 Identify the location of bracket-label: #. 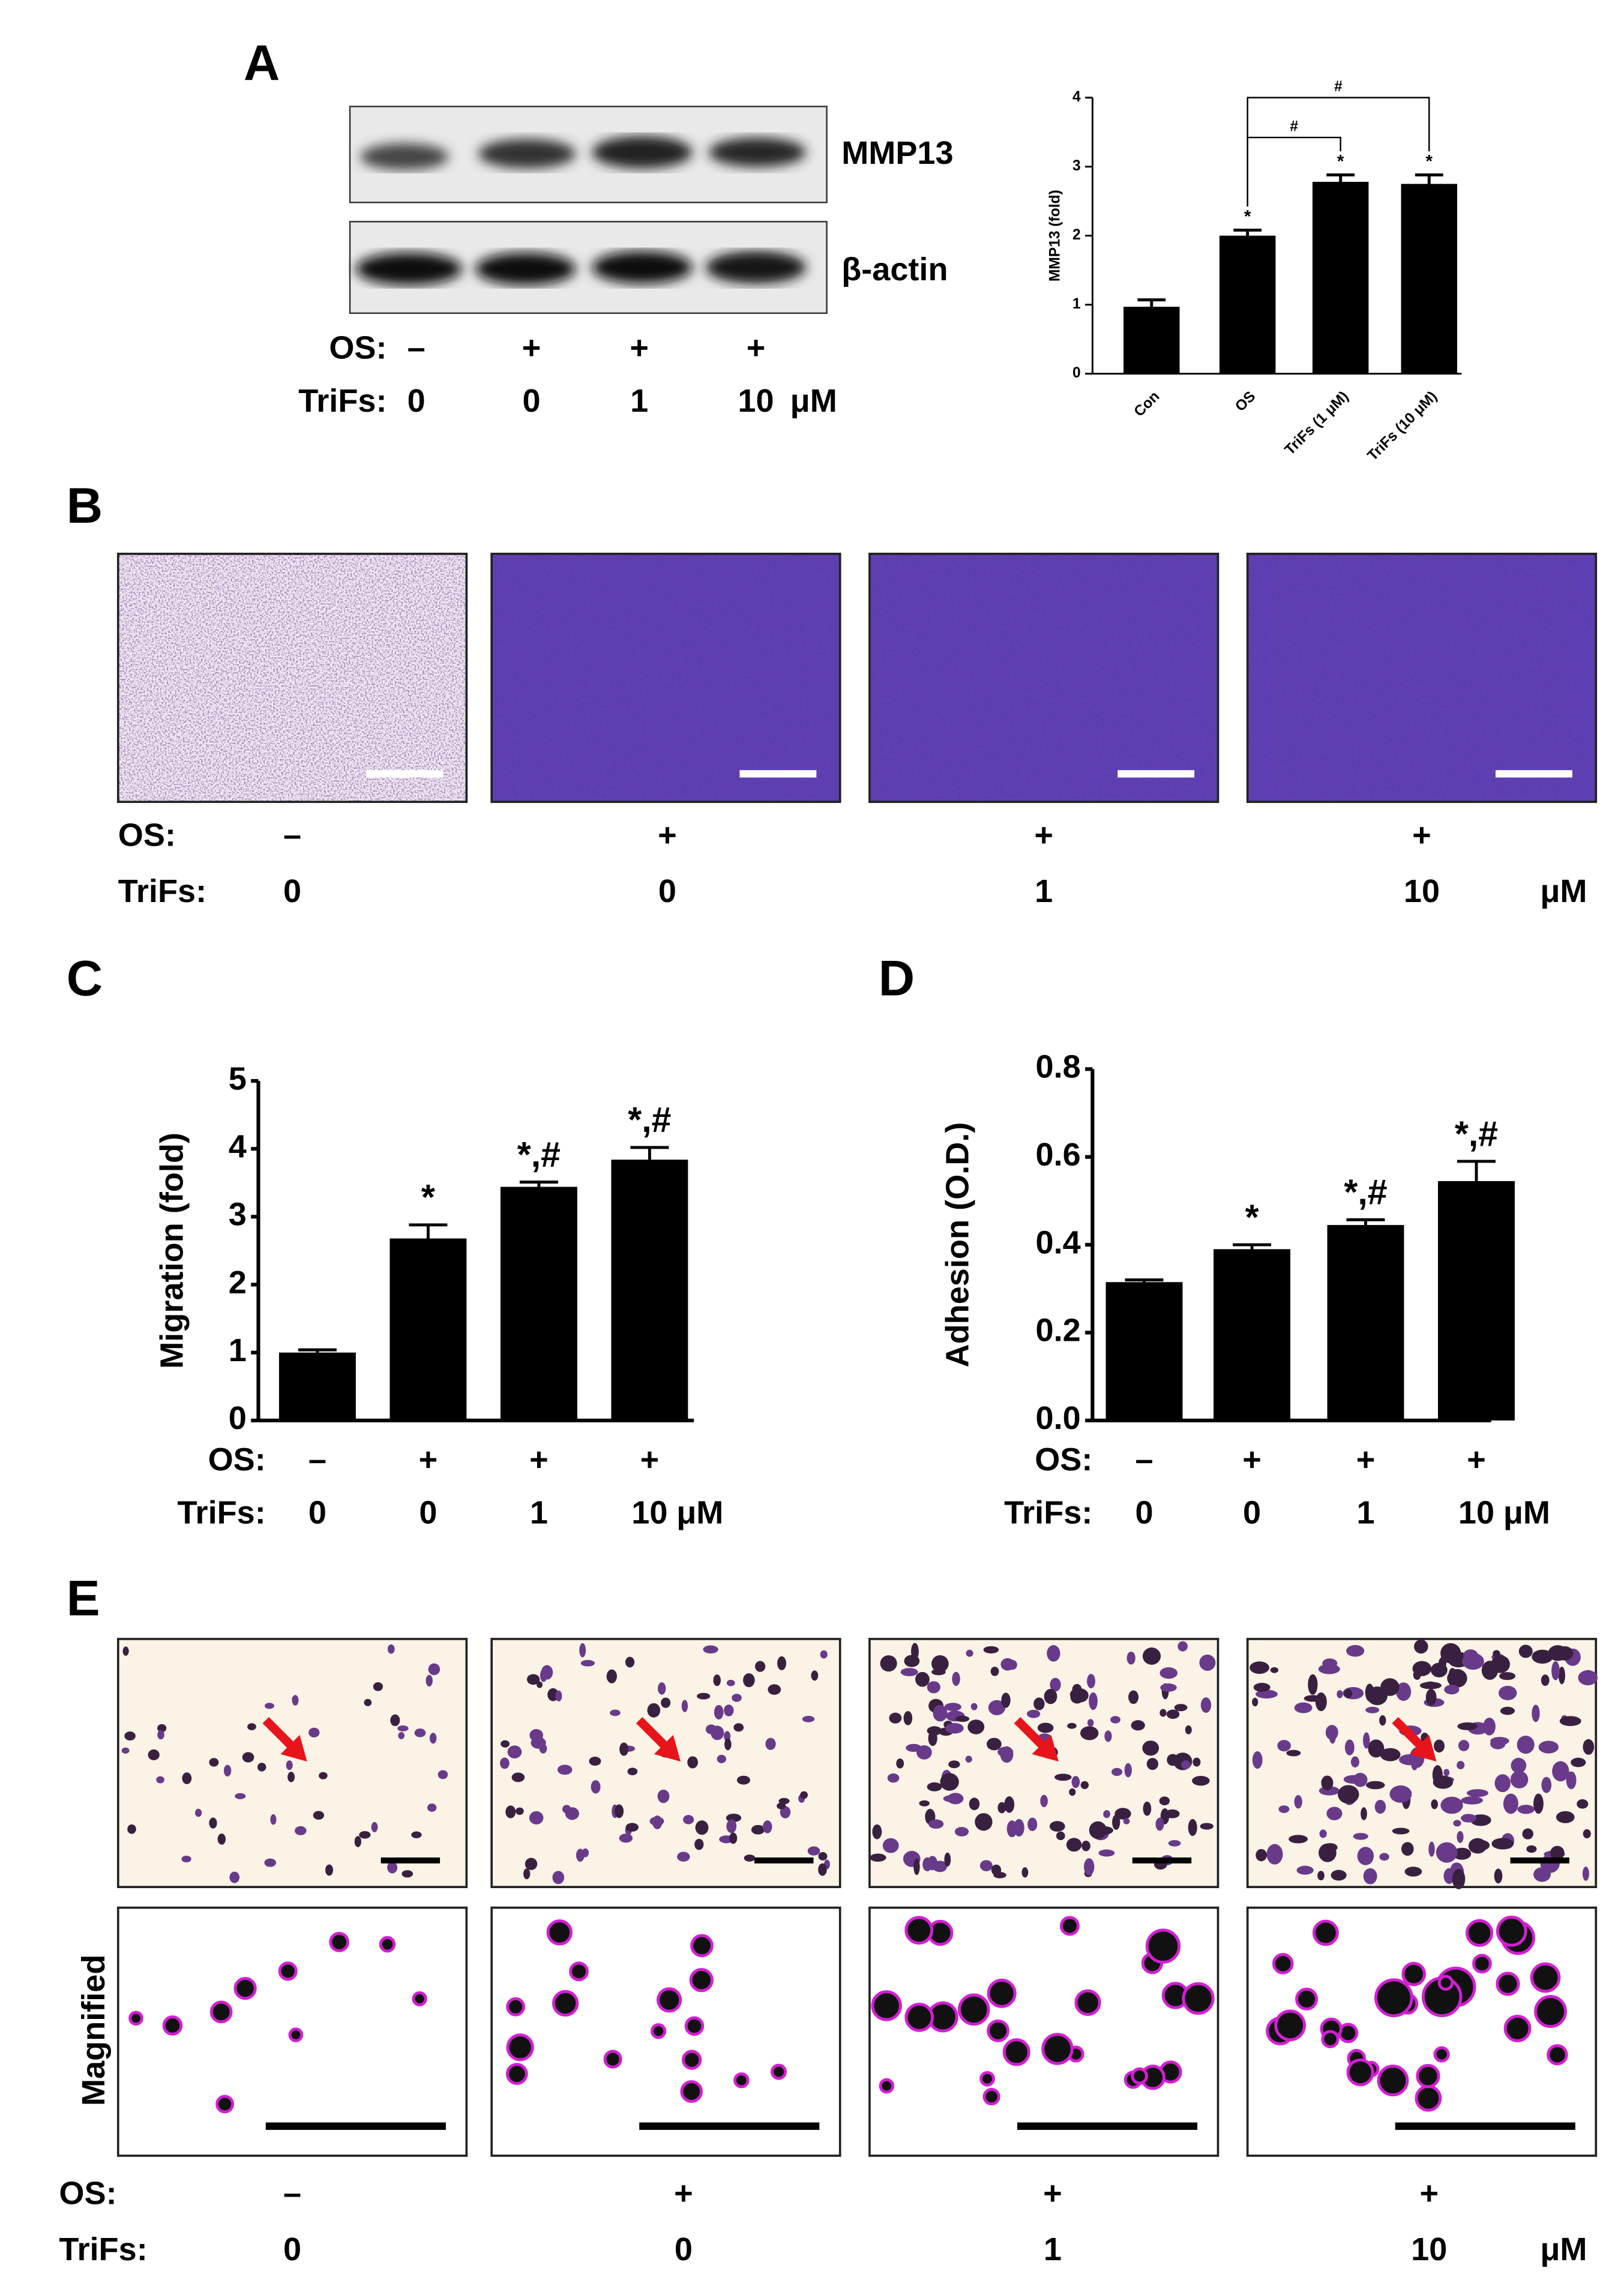
(1294, 126).